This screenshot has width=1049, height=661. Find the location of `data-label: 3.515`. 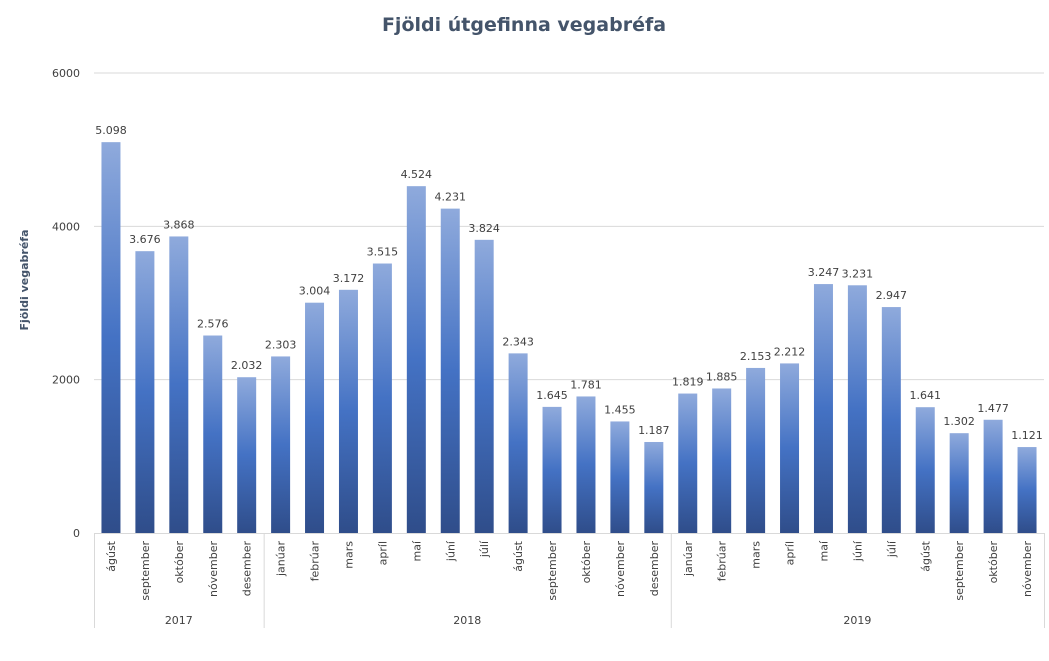

data-label: 3.515 is located at coordinates (383, 252).